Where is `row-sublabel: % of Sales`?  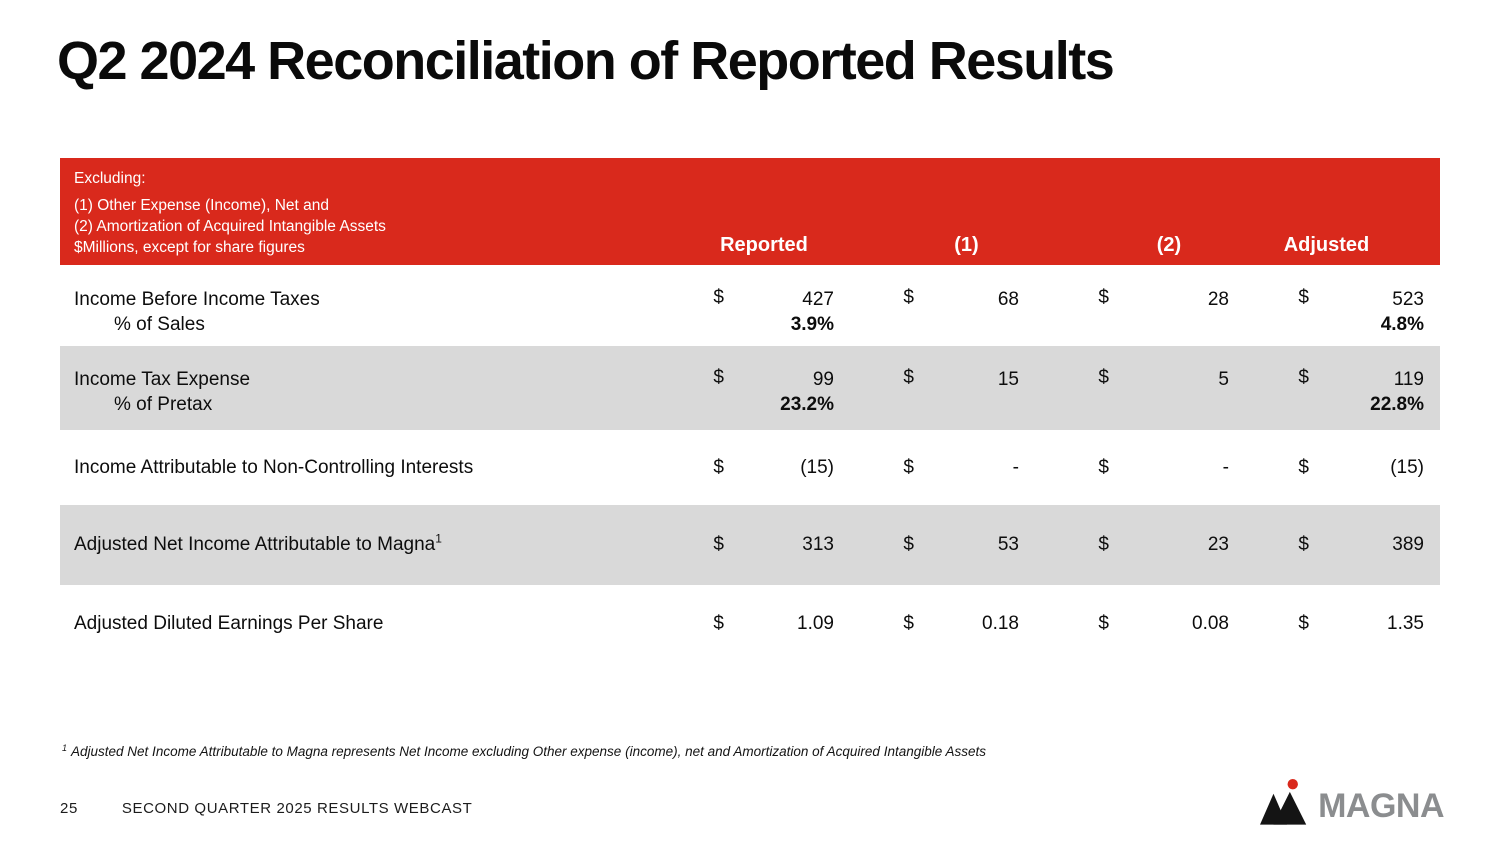 row-sublabel: % of Sales is located at coordinates (159, 324).